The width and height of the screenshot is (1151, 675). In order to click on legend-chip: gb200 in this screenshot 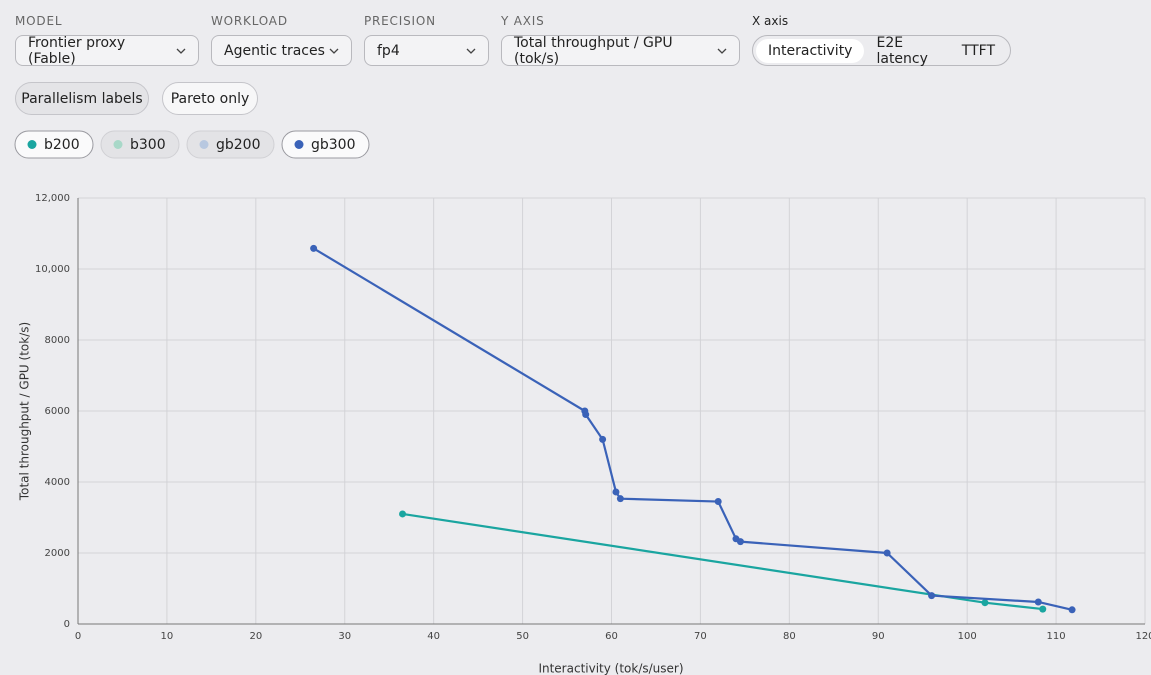, I will do `click(230, 144)`.